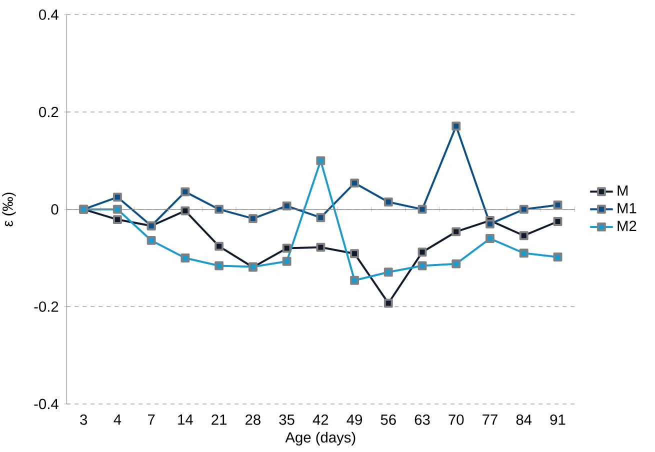  What do you see at coordinates (388, 419) in the screenshot?
I see `x-tick-label: 56` at bounding box center [388, 419].